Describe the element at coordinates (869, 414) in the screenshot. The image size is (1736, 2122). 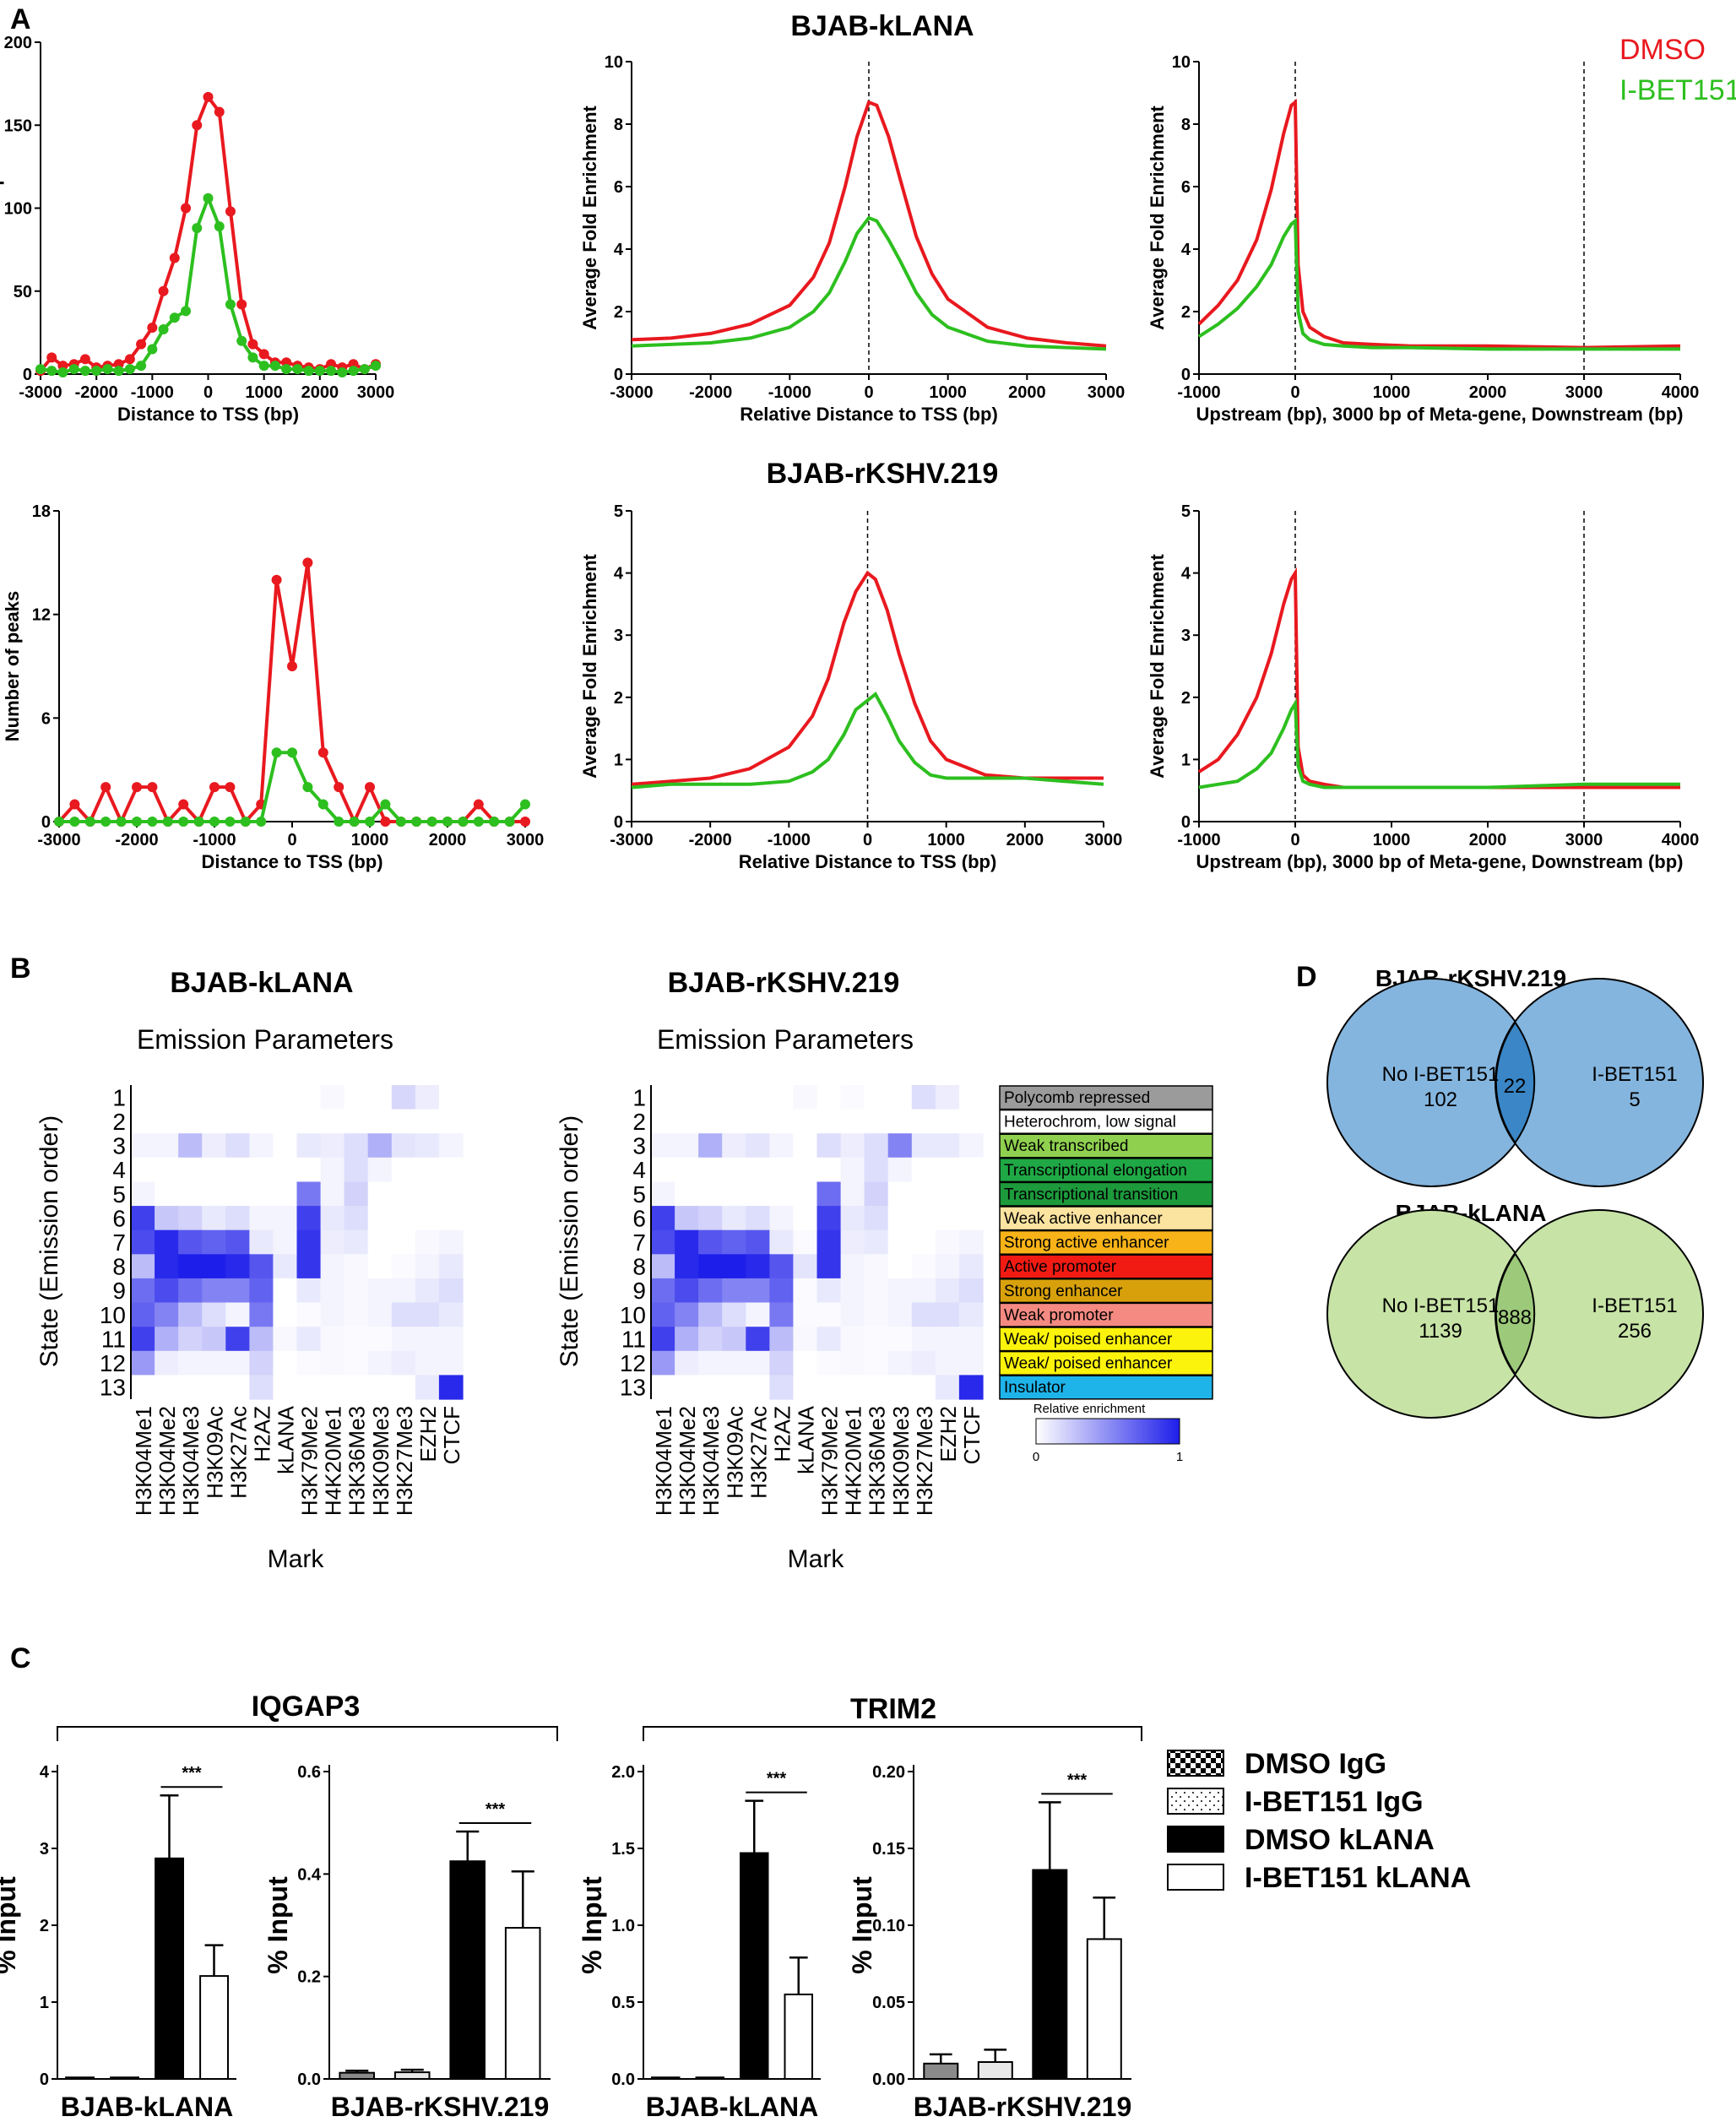
I see `x-axis-label: Relative Distance to TSS (bp)` at that location.